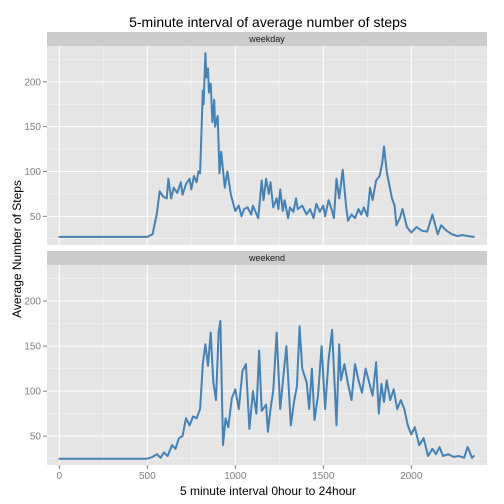 This screenshot has width=504, height=504. I want to click on x-tick-label: 0, so click(60, 476).